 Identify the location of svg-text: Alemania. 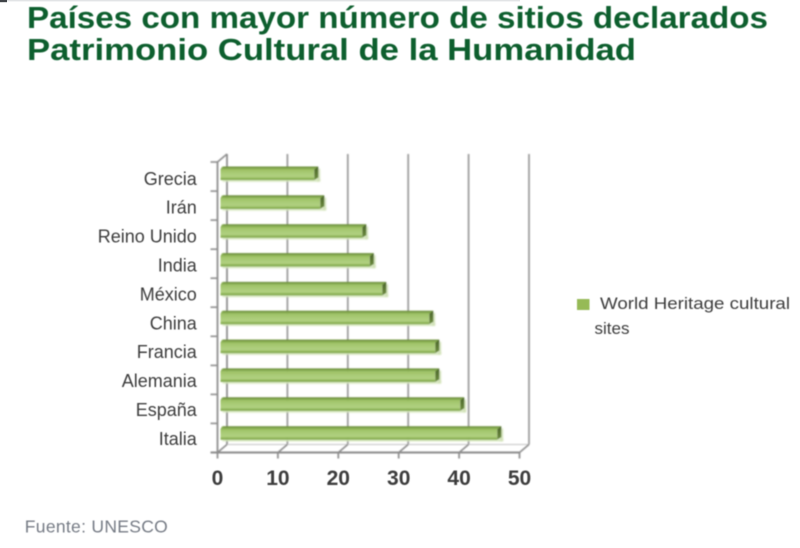
(160, 381).